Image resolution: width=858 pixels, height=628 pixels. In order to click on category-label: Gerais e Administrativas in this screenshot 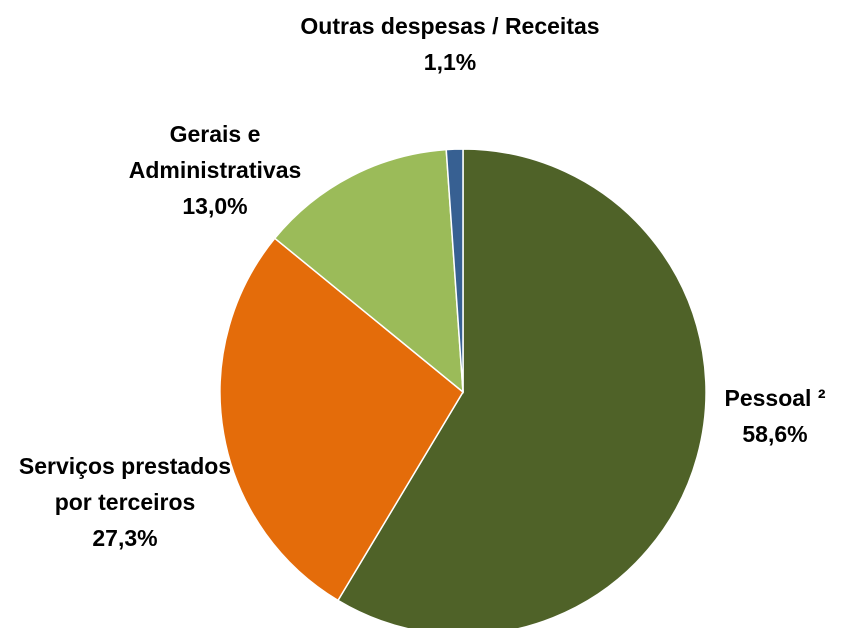, I will do `click(215, 152)`.